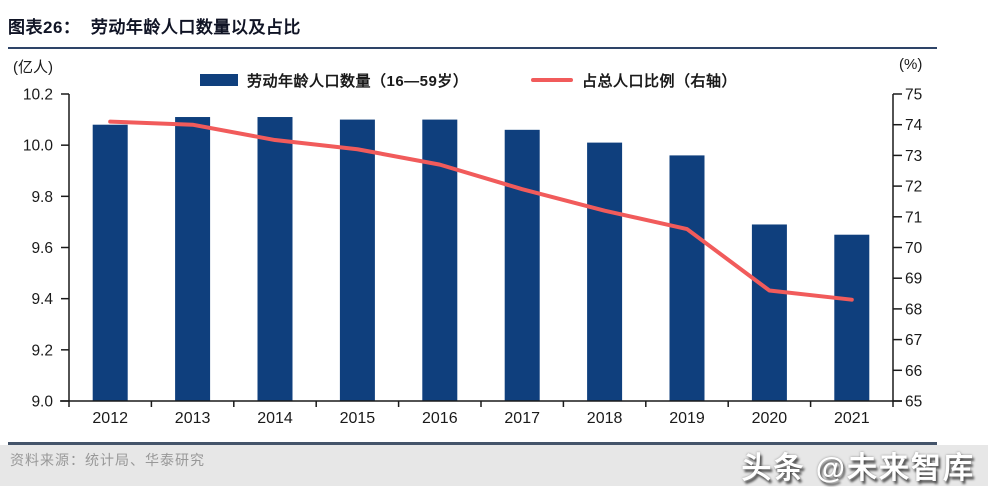 This screenshot has width=988, height=487. I want to click on left-axis-tick-label: 9.0, so click(42, 402).